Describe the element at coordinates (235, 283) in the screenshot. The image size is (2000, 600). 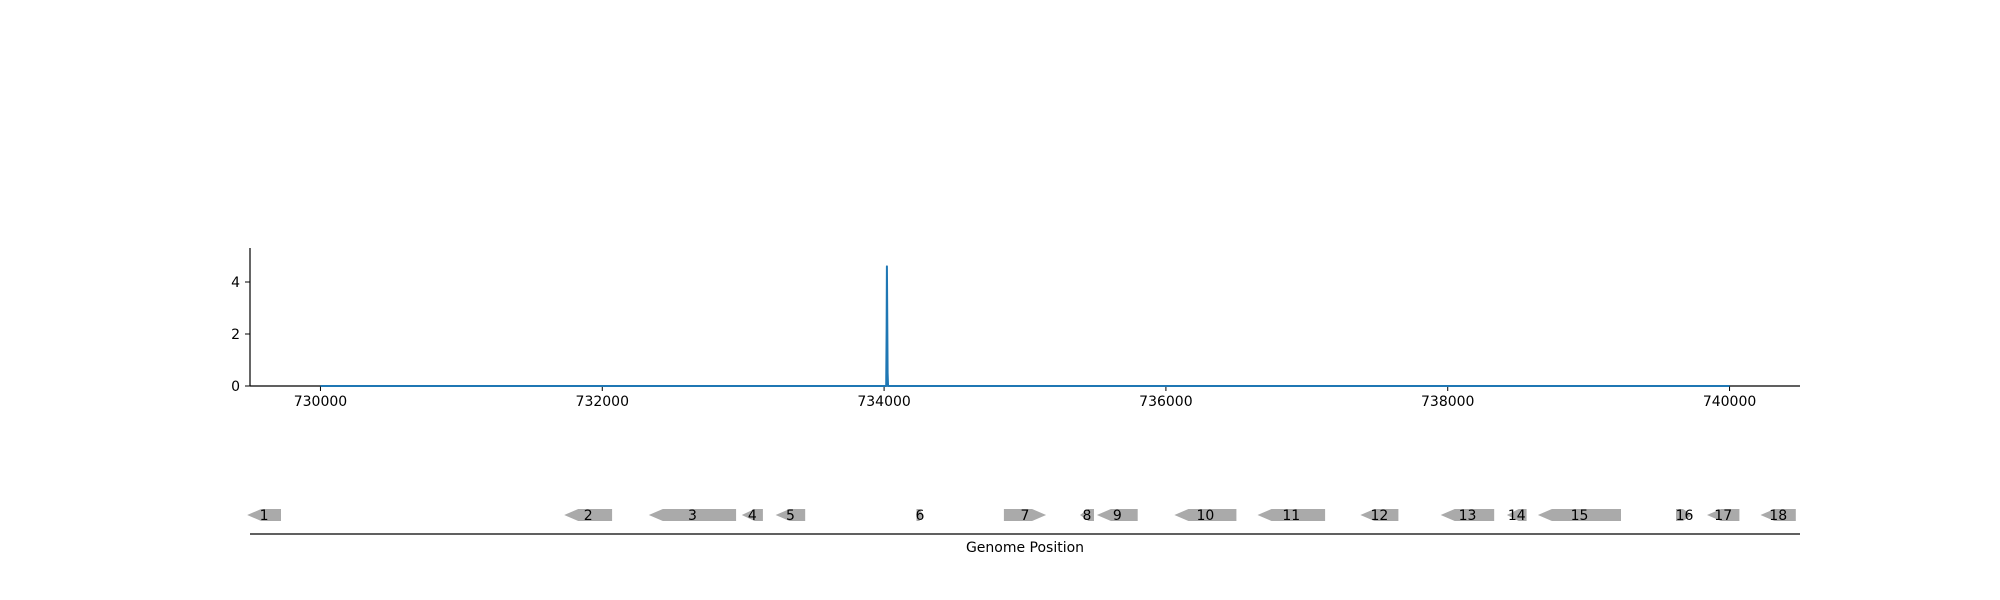
I see `y-tick-label: 4` at that location.